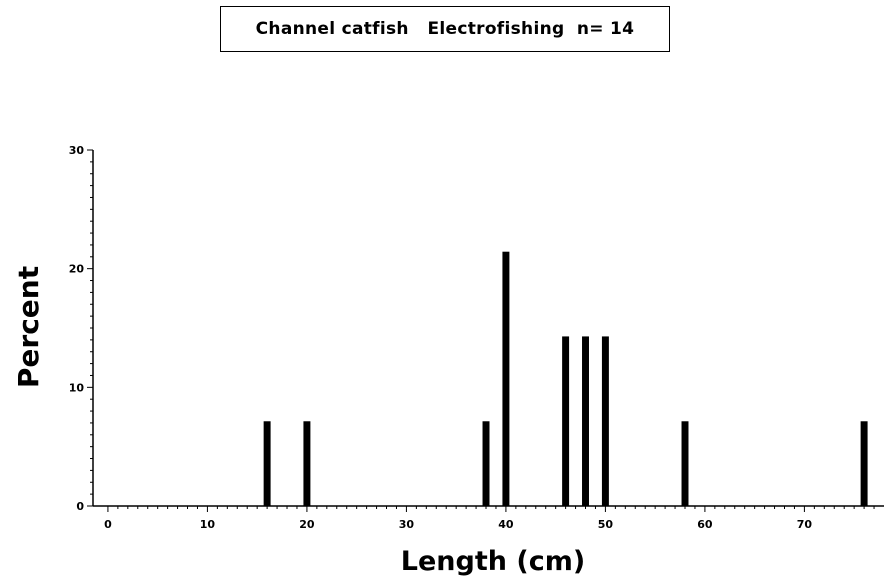 The image size is (886, 583). What do you see at coordinates (496, 29) in the screenshot?
I see `chart-title-method: Electrofishing` at bounding box center [496, 29].